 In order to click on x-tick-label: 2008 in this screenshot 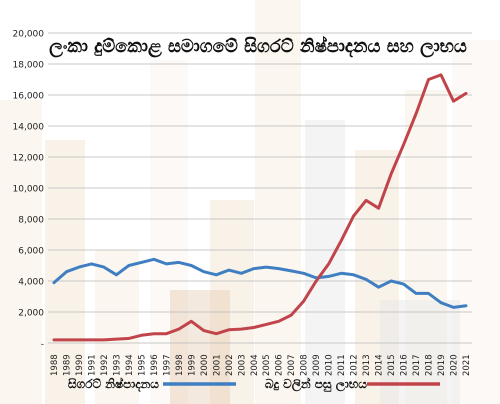, I will do `click(305, 365)`.